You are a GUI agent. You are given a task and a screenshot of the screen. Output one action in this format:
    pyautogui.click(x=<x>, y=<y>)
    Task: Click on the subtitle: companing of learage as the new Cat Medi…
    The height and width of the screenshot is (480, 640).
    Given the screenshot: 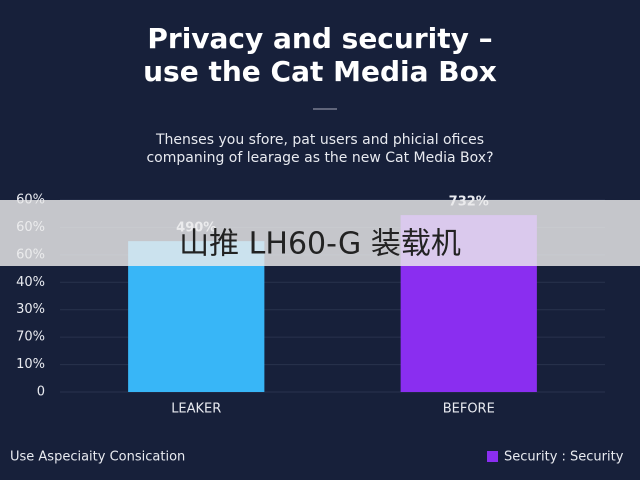 What is the action you would take?
    pyautogui.click(x=319, y=158)
    